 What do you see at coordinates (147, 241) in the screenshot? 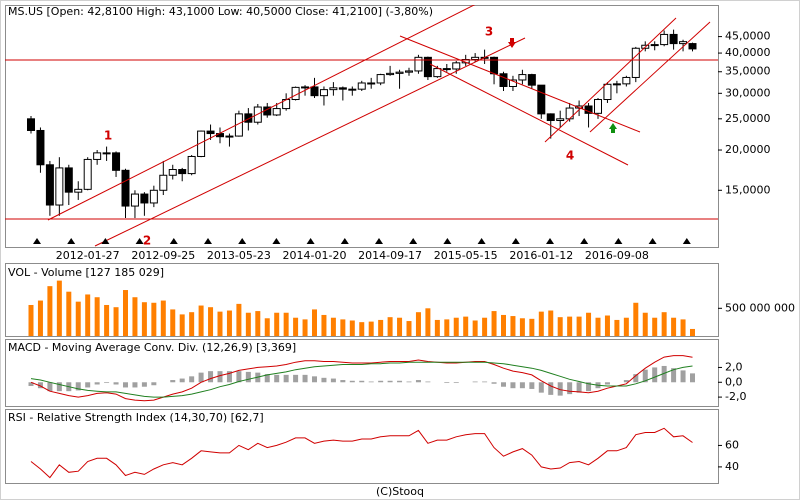
I see `annotation: 2` at bounding box center [147, 241].